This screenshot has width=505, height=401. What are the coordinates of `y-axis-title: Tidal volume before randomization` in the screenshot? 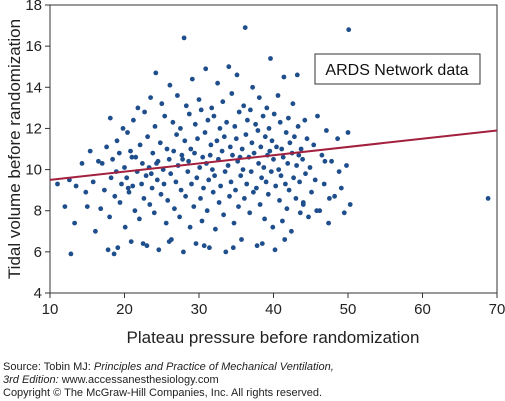 It's located at (14, 149).